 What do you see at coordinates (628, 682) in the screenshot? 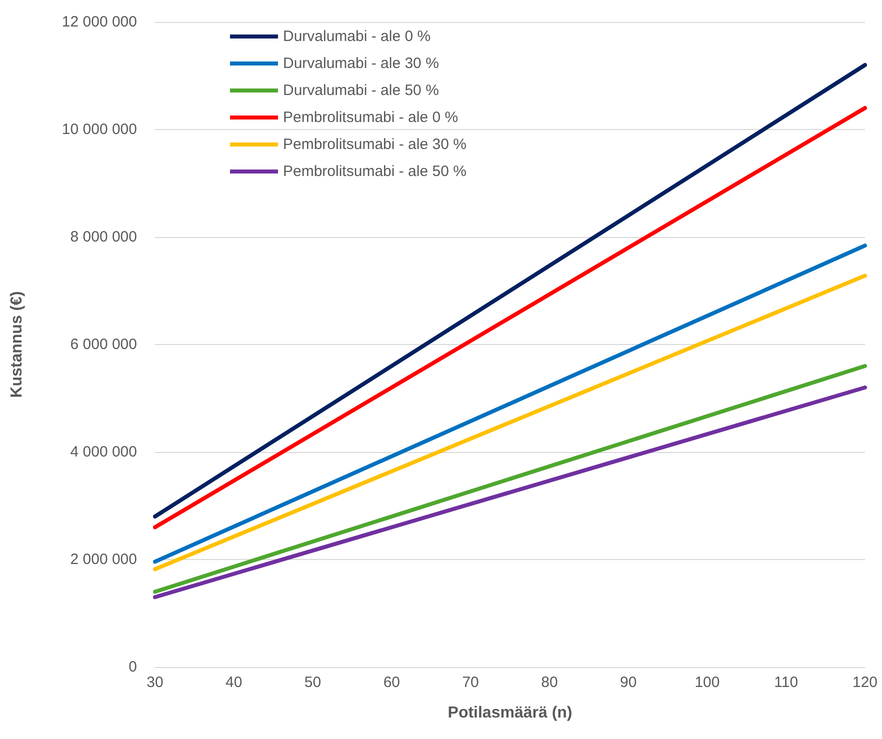
I see `x-tick-label: 90` at bounding box center [628, 682].